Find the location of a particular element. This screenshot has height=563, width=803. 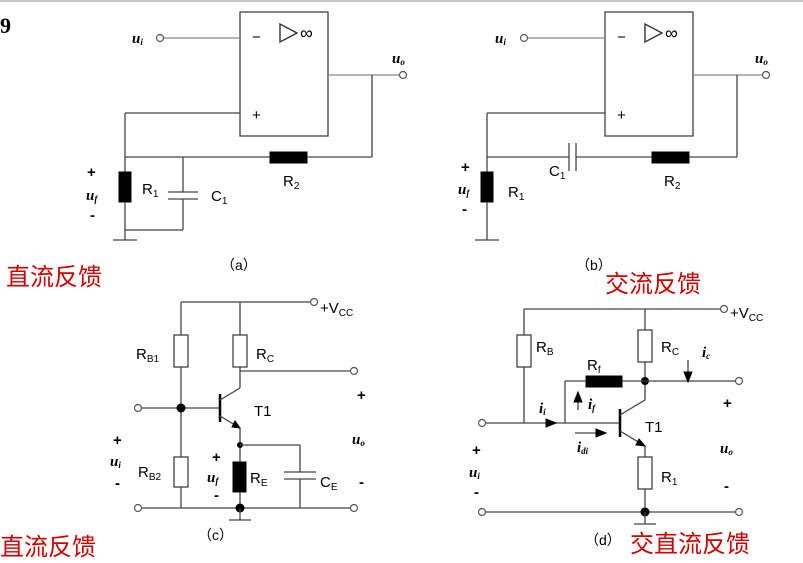

terminal-c-ui is located at coordinates (138, 408).